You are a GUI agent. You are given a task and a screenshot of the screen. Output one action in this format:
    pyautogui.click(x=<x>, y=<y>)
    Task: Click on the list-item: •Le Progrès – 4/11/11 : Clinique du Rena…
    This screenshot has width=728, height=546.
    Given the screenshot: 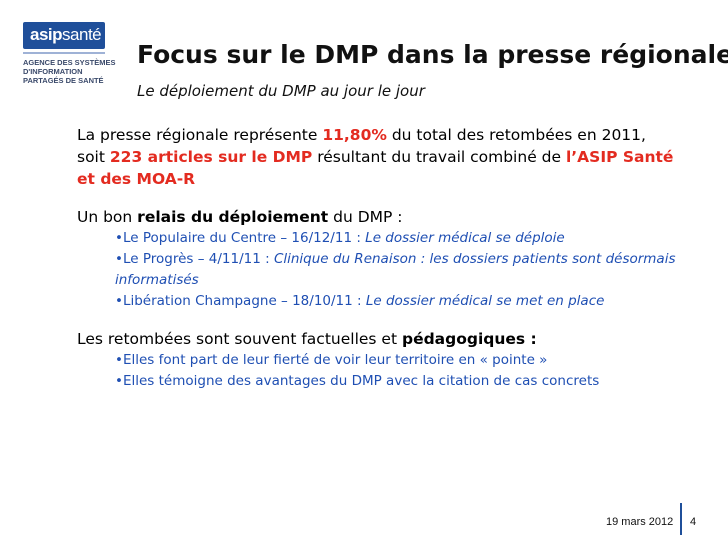 What is the action you would take?
    pyautogui.click(x=377, y=270)
    